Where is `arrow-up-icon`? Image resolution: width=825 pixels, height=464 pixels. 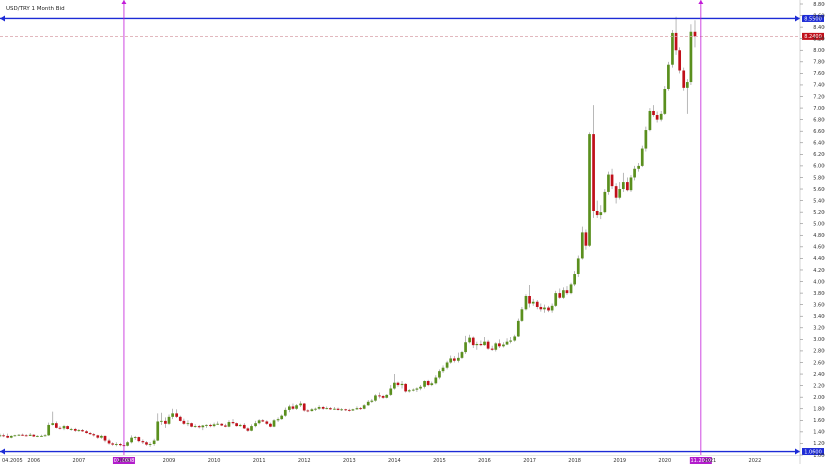 arrow-up-icon is located at coordinates (701, 2).